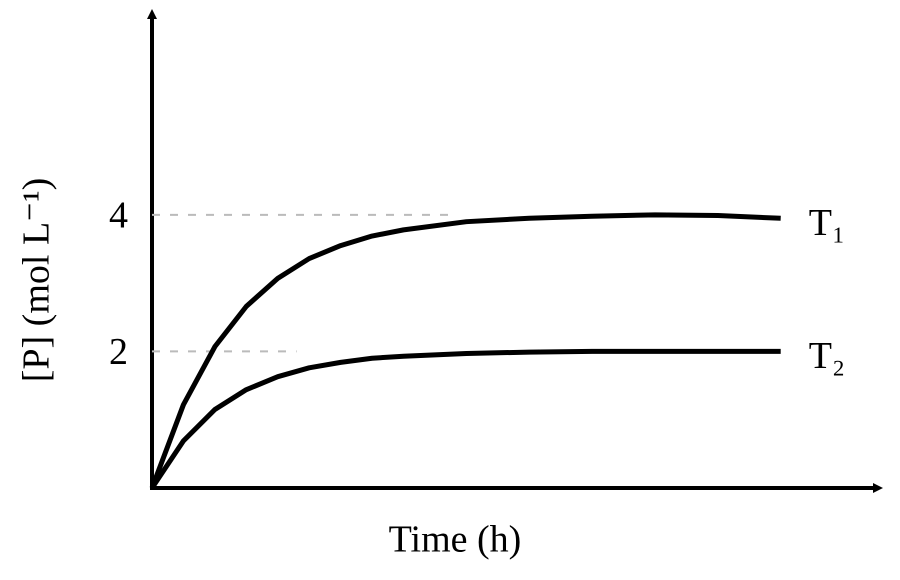  What do you see at coordinates (118, 352) in the screenshot?
I see `y-tick-label: 2` at bounding box center [118, 352].